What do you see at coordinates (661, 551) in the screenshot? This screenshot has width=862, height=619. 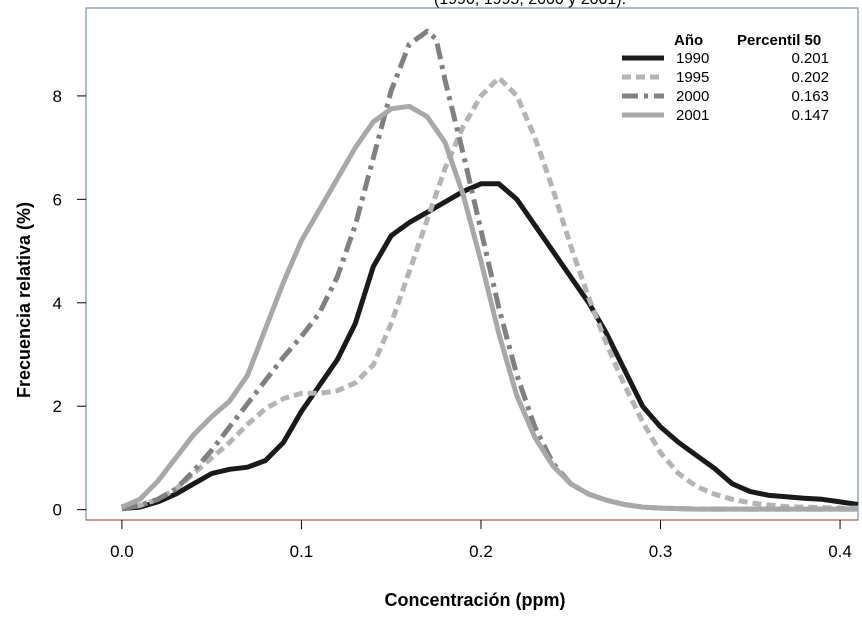 I see `x-tick-label: 0.3` at bounding box center [661, 551].